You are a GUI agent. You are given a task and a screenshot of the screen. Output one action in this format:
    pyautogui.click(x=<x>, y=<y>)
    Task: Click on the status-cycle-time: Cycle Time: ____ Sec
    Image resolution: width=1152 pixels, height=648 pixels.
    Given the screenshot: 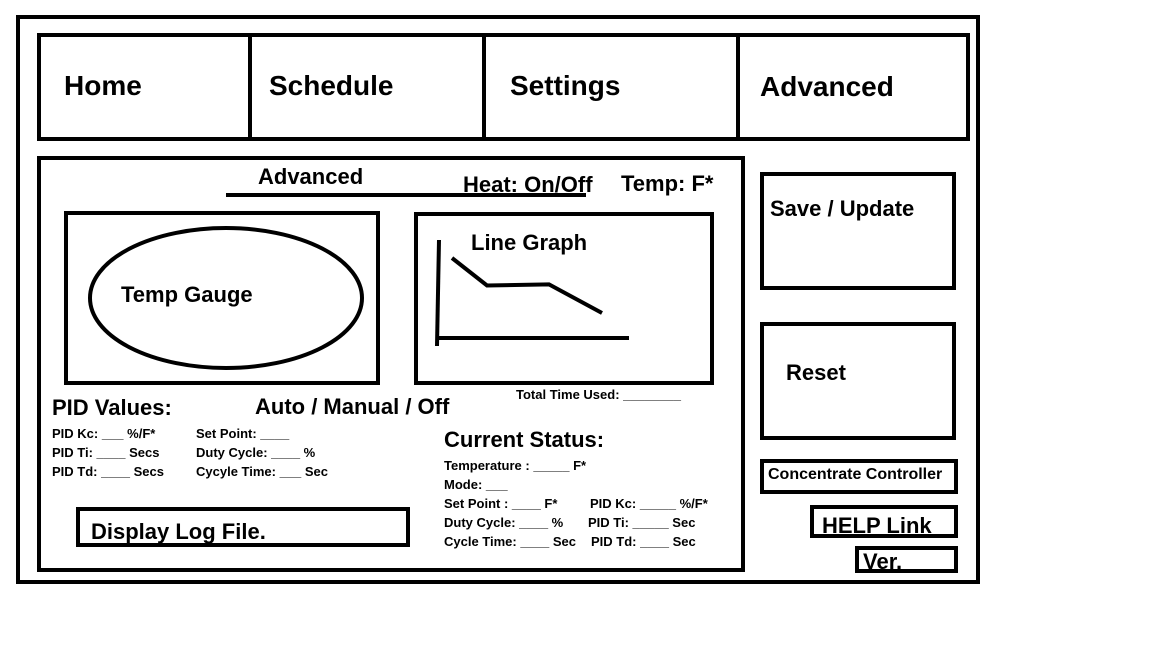 What is the action you would take?
    pyautogui.click(x=510, y=541)
    